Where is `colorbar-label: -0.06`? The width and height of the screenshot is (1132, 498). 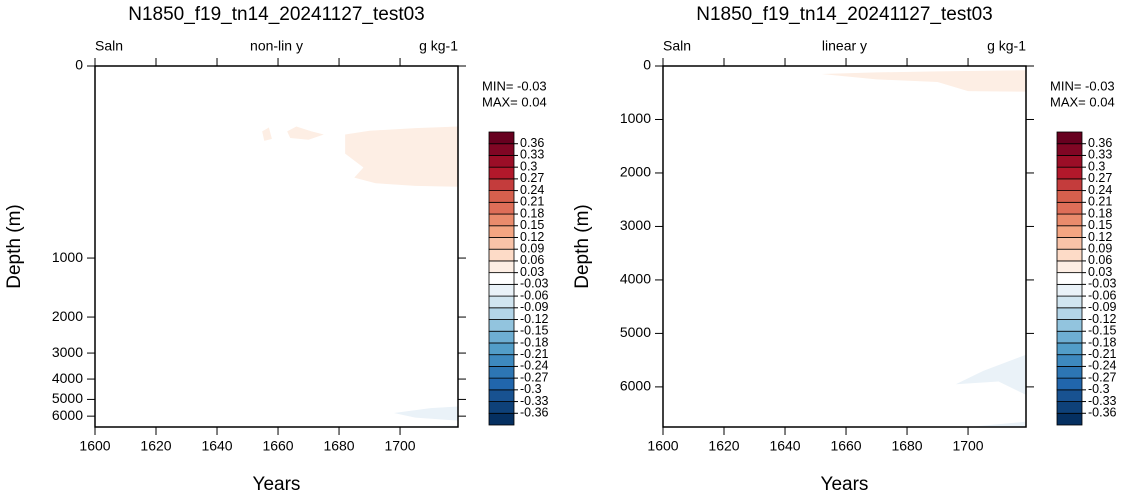 colorbar-label: -0.06 is located at coordinates (534, 295).